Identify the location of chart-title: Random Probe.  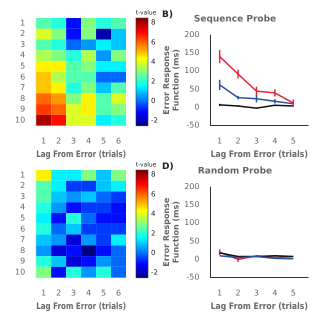
(235, 171).